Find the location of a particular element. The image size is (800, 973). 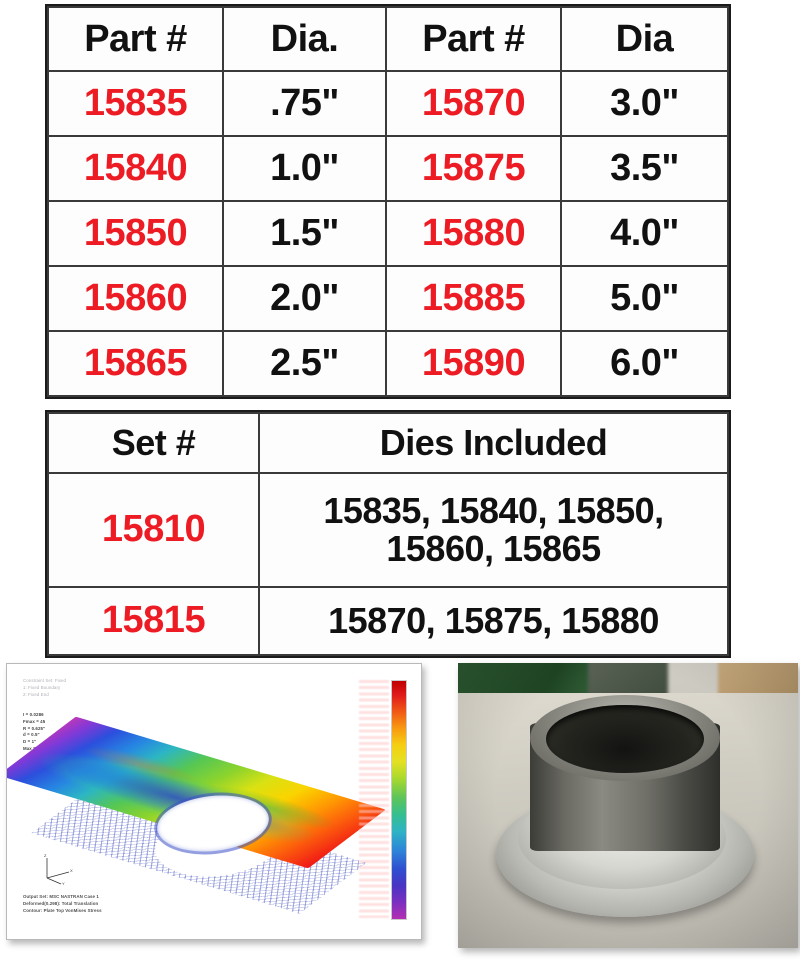

table-header-row: Set # Dies Included is located at coordinates (388, 443).